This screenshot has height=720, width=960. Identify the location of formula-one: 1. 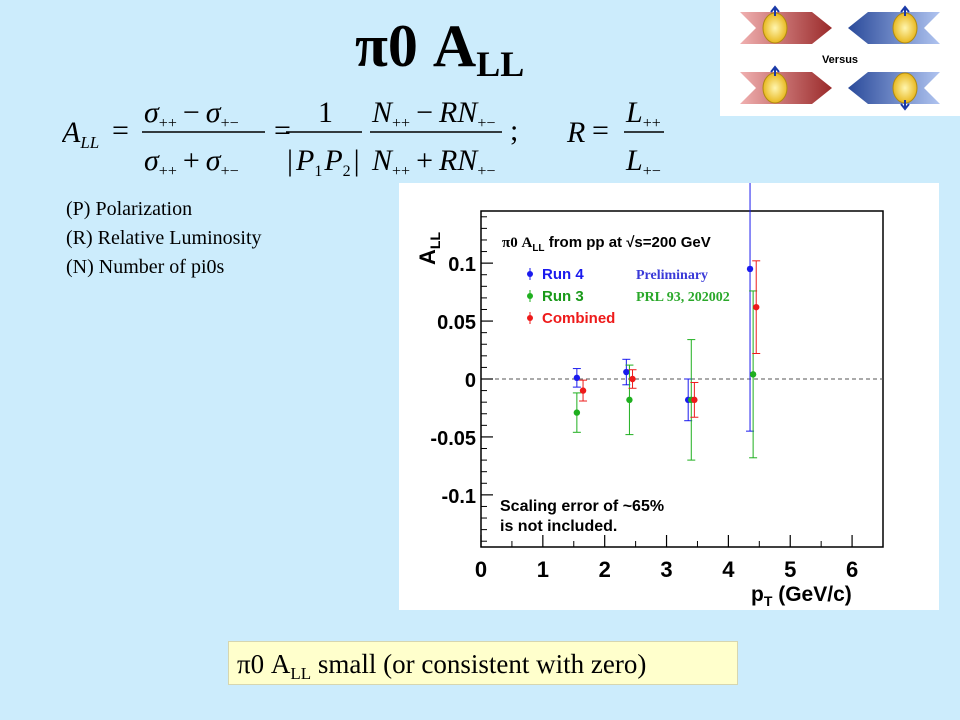
(325, 112).